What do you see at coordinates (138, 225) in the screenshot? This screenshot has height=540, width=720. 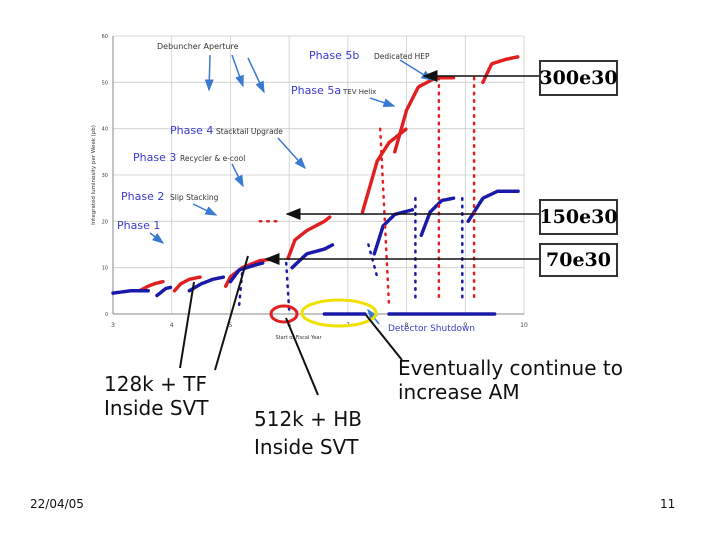 I see `annotation-phase1-title: Phase 1` at bounding box center [138, 225].